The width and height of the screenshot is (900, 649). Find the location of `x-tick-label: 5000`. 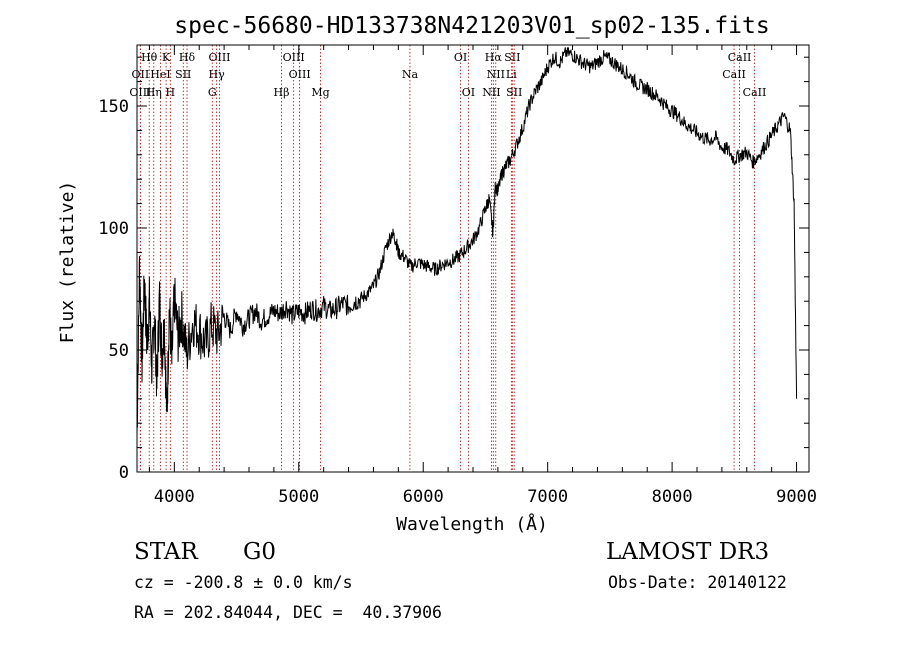

x-tick-label: 5000 is located at coordinates (298, 497).